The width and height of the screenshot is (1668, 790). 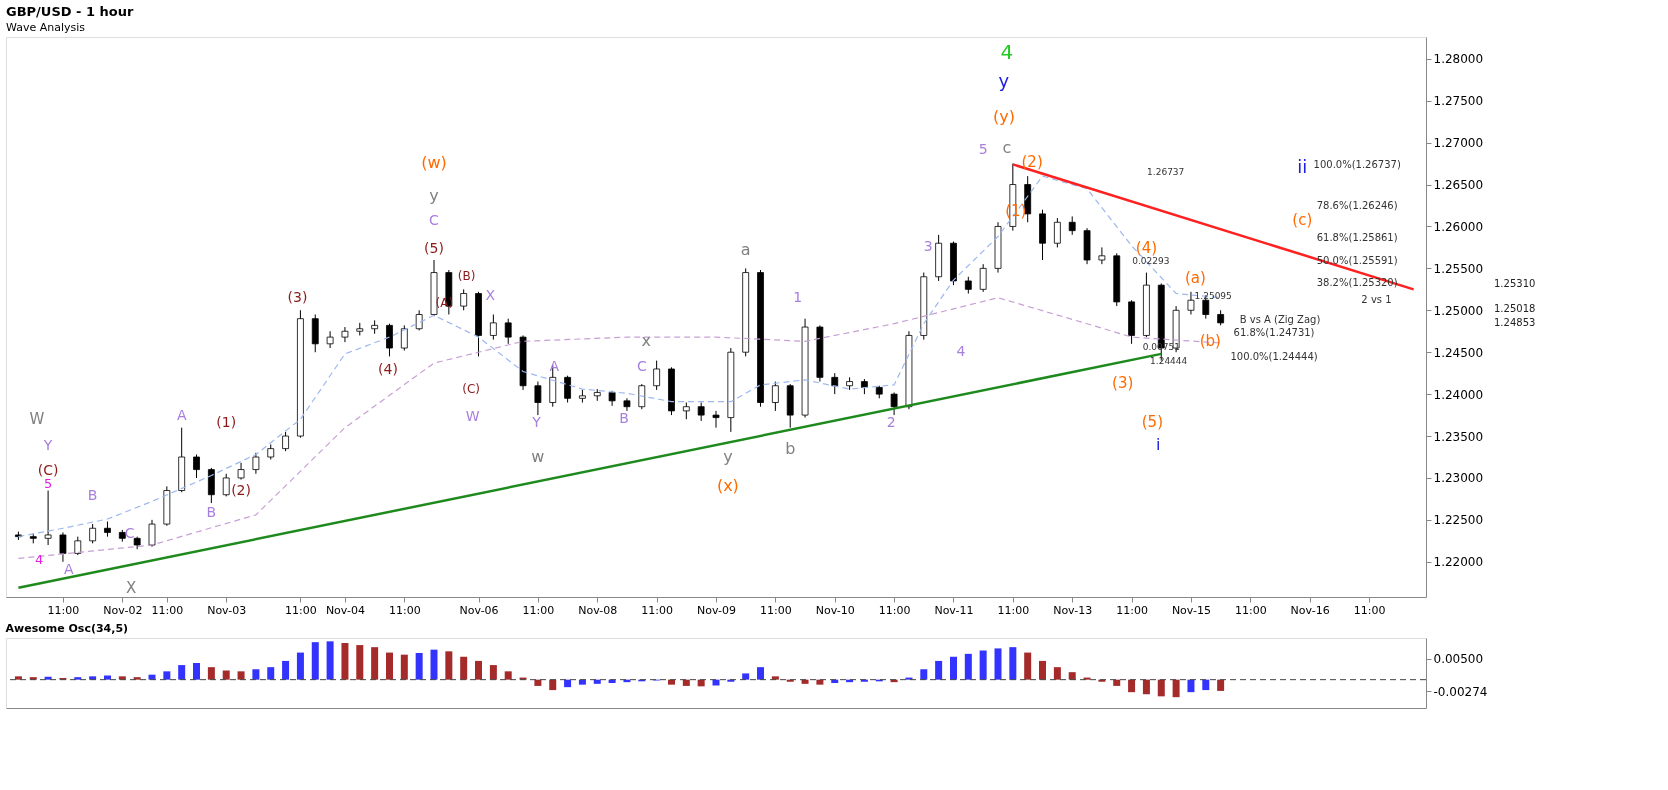 I want to click on x-tick-label: Nov-15, so click(x=1191, y=610).